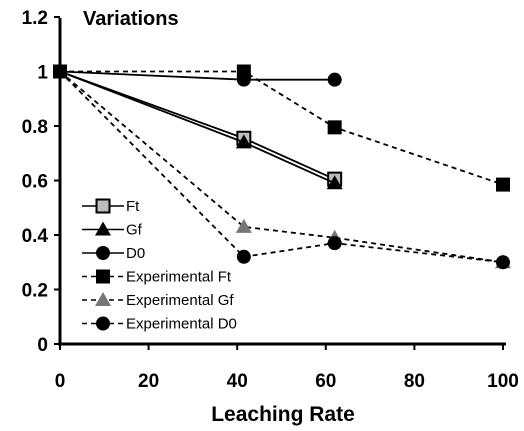 The image size is (524, 431). Describe the element at coordinates (60, 381) in the screenshot. I see `x-tick-label: 0` at that location.